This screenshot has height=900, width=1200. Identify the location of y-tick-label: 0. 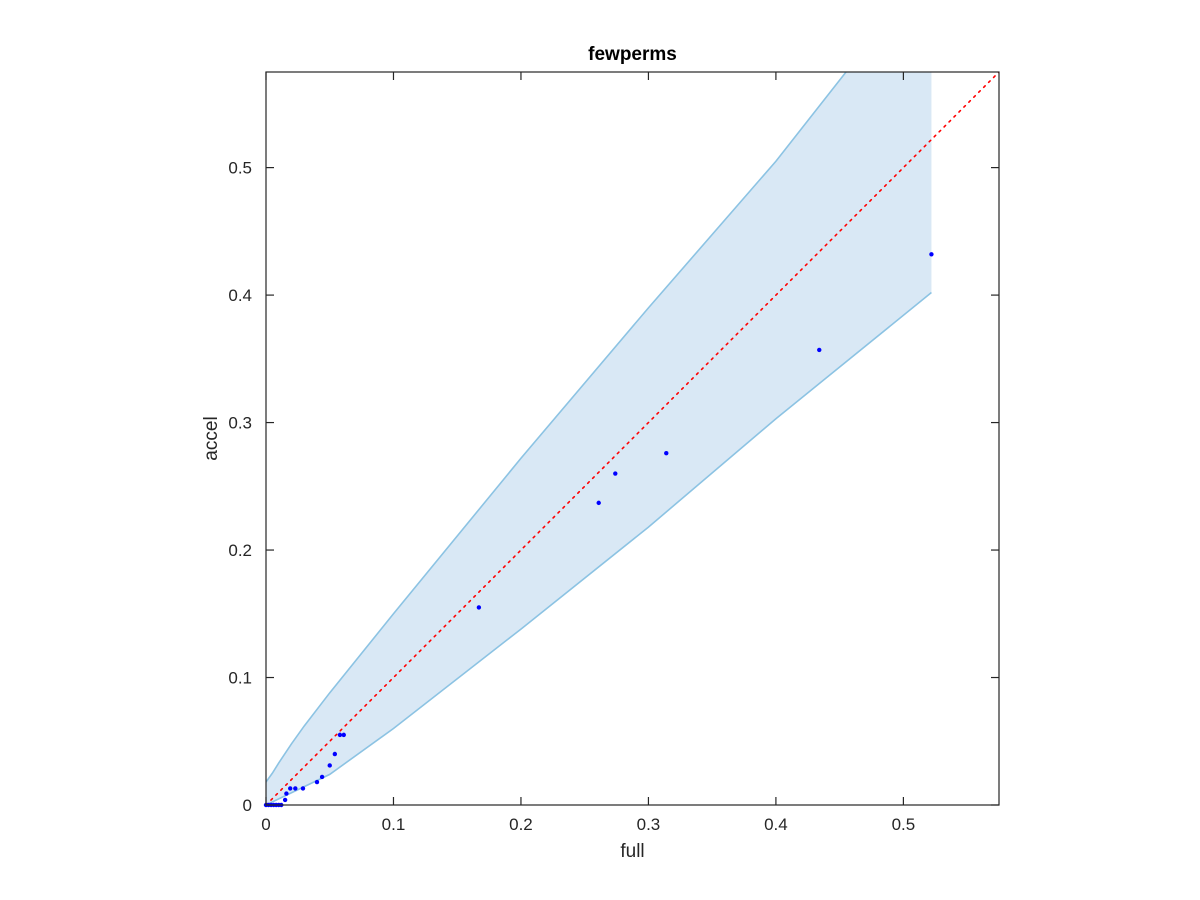
(247, 805).